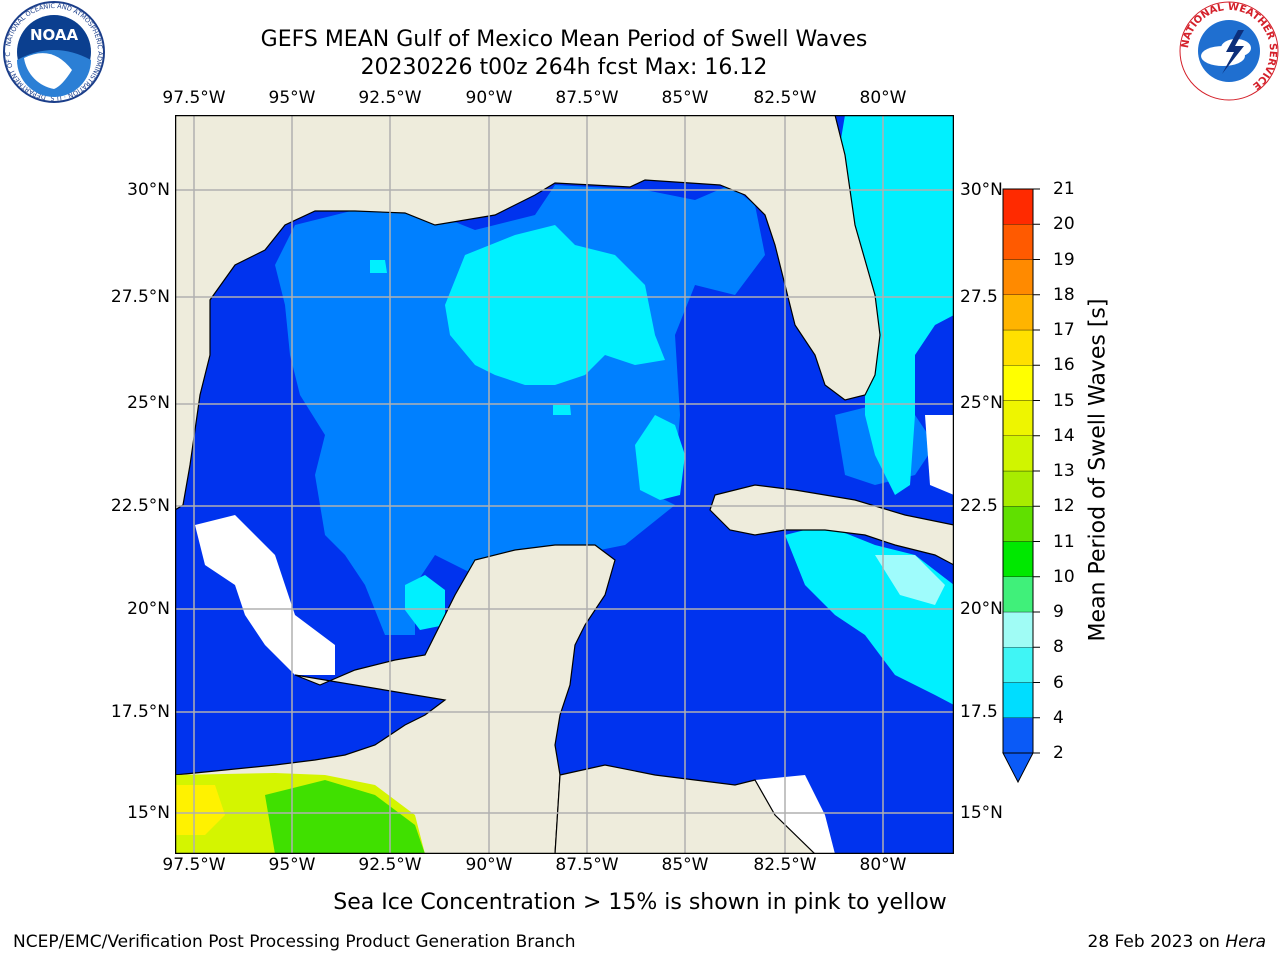 The image size is (1280, 960). I want to click on bottom-lon-label: 92.5°W, so click(390, 865).